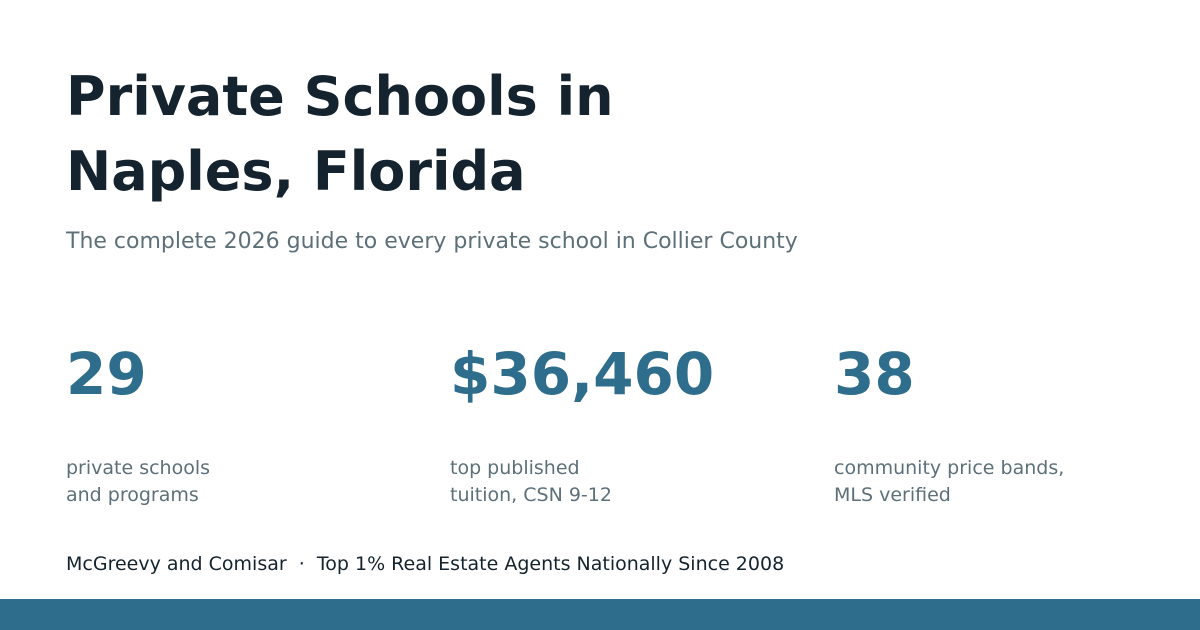  I want to click on stat-label: tuition, CSN 9-12, so click(531, 495).